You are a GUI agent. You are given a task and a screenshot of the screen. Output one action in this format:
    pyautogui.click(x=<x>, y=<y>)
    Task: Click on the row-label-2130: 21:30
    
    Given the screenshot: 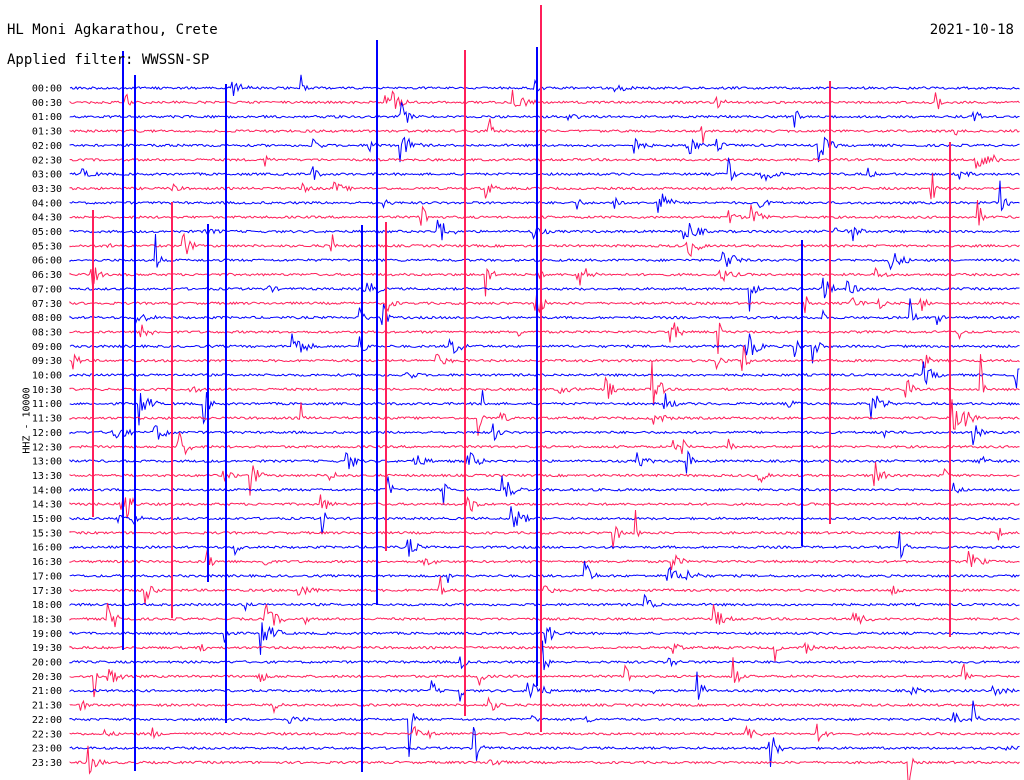 What is the action you would take?
    pyautogui.click(x=47, y=706)
    